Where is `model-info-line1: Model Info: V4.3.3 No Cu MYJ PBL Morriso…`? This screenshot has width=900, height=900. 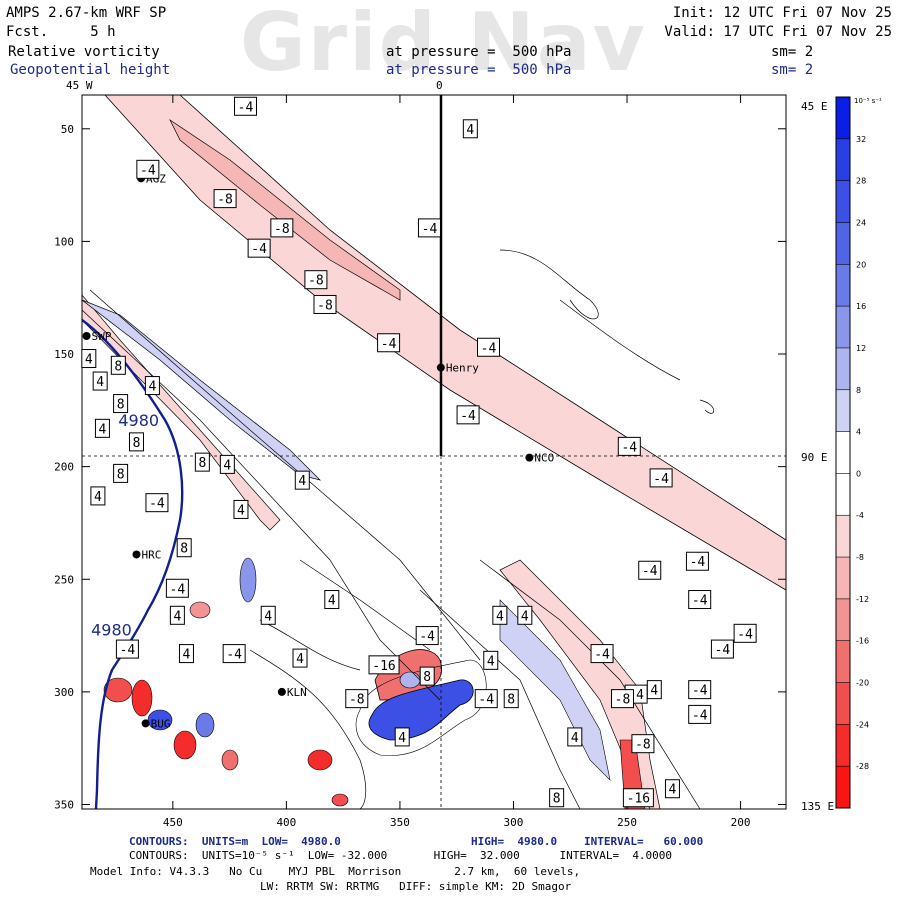 model-info-line1: Model Info: V4.3.3 No Cu MYJ PBL Morriso… is located at coordinates (335, 871).